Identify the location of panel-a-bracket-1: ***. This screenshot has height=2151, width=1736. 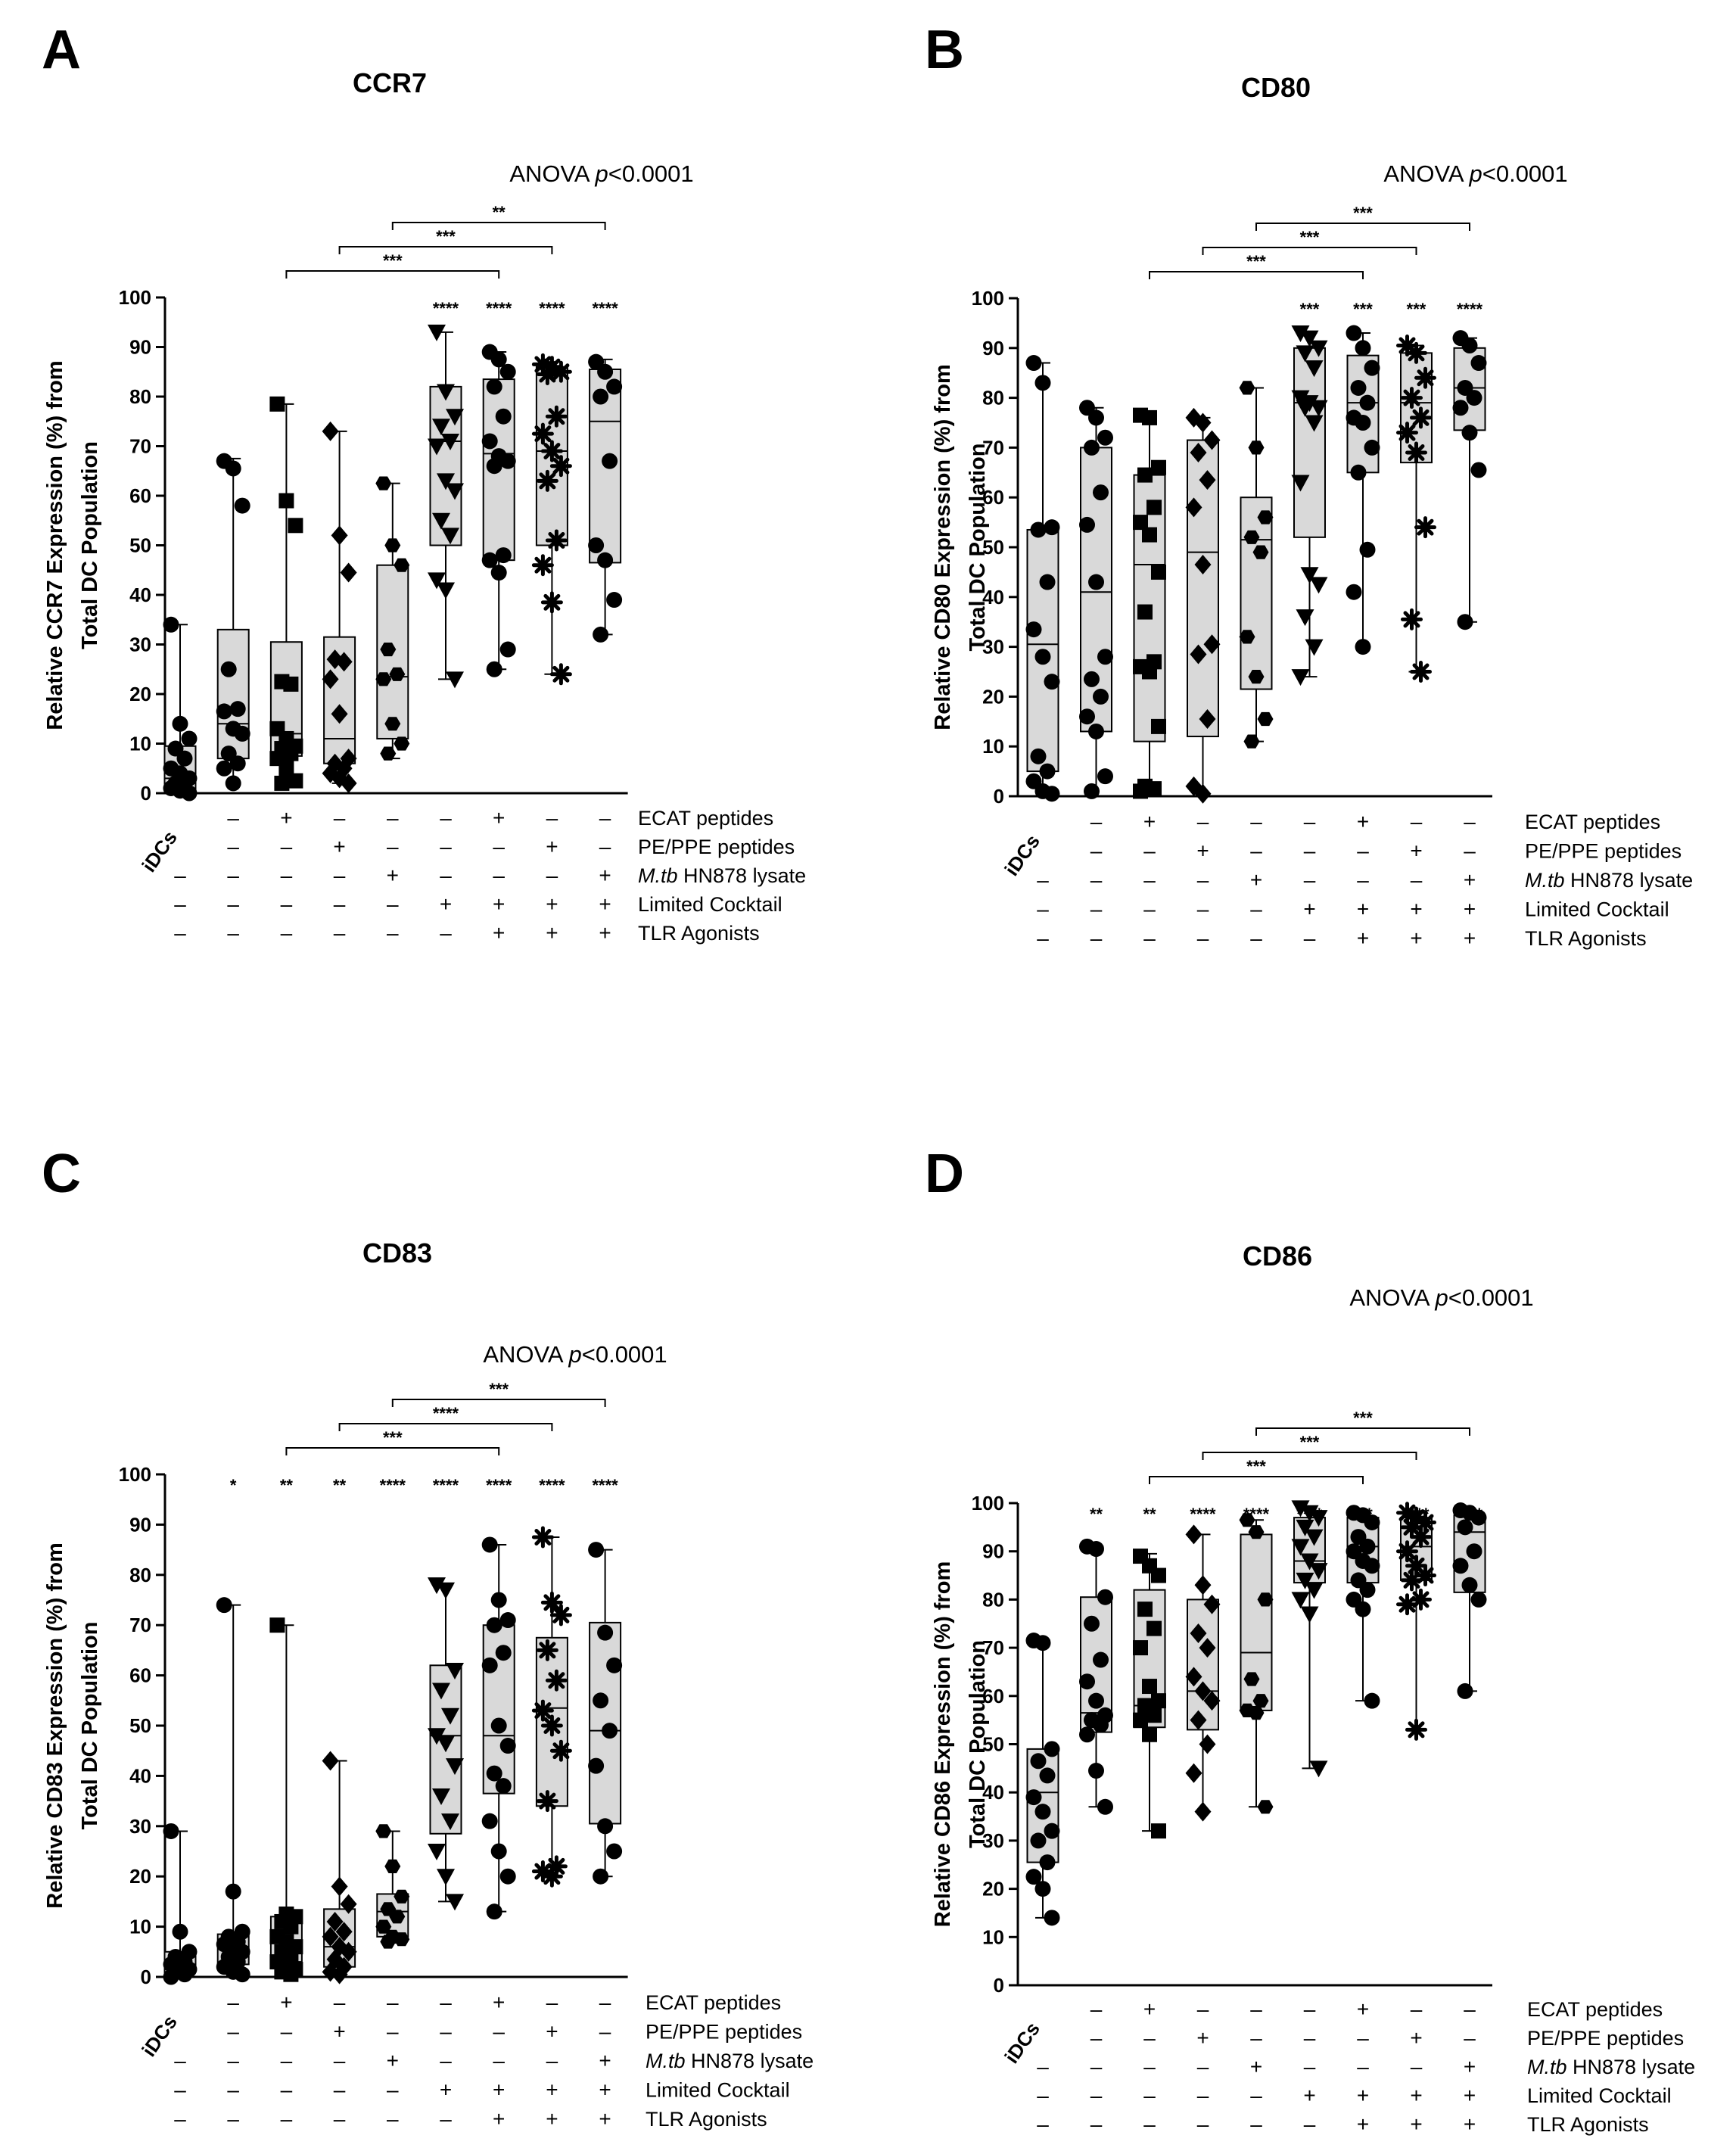
(392, 265).